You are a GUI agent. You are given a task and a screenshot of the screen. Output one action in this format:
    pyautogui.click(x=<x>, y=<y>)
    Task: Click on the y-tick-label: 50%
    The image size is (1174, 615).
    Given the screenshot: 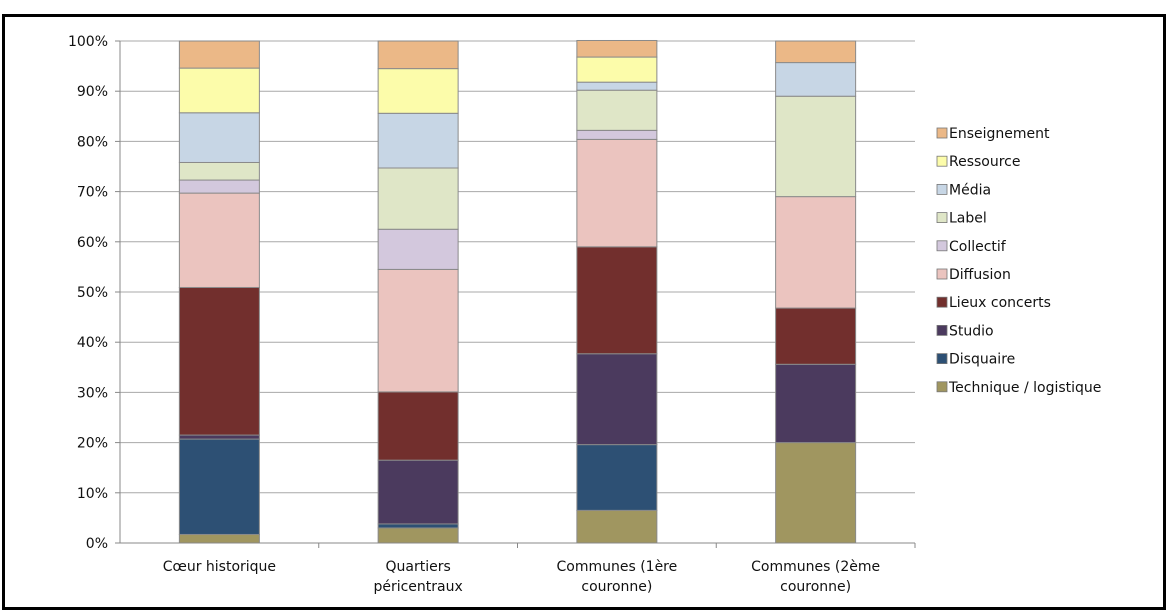 What is the action you would take?
    pyautogui.click(x=92, y=293)
    